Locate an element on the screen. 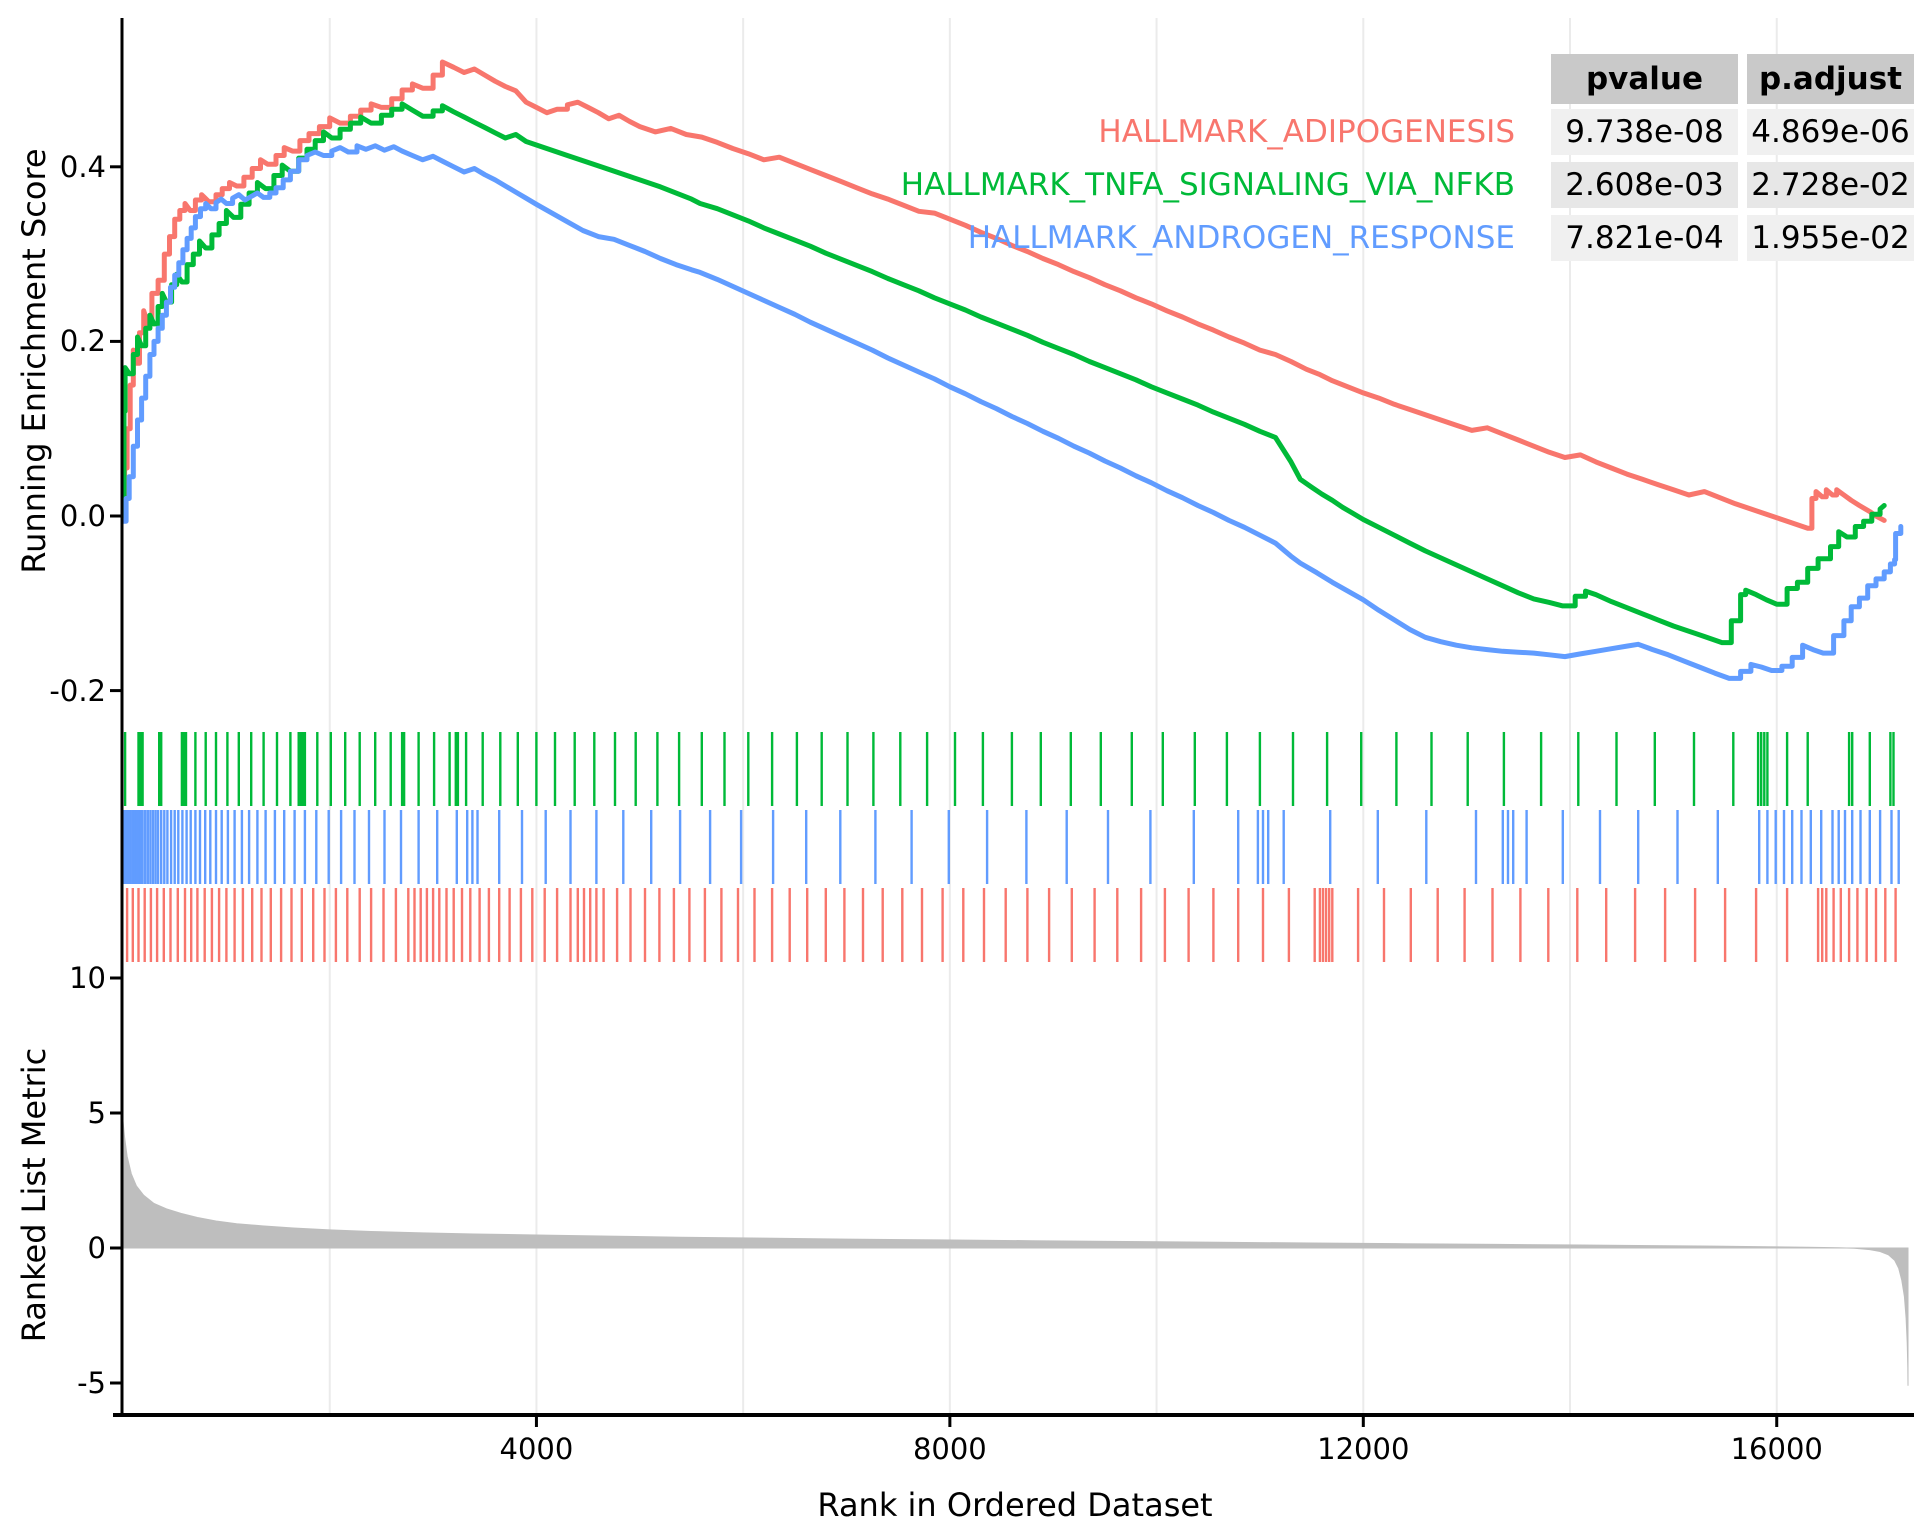  legend-label-hallmark_adipogenesis: HALLMARK_ADIPOGENESIS is located at coordinates (1306, 132).